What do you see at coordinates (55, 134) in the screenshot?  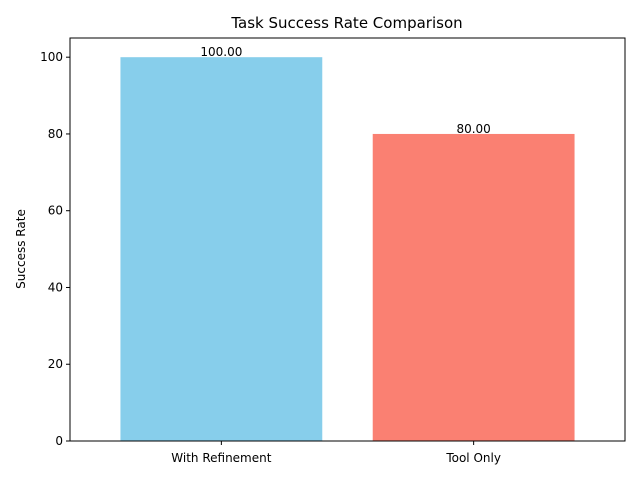 I see `y-tick-label: 80` at bounding box center [55, 134].